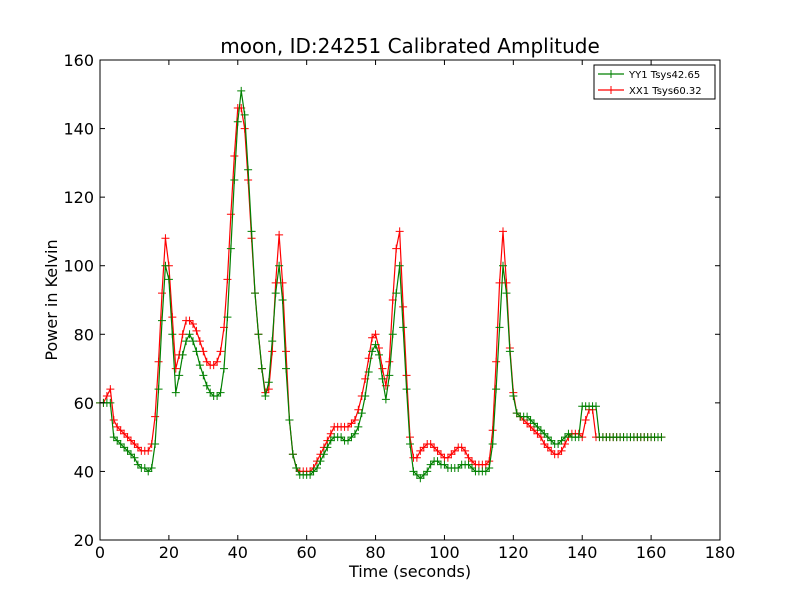 The image size is (800, 600). Describe the element at coordinates (78, 266) in the screenshot. I see `y-tick-label: 100` at that location.